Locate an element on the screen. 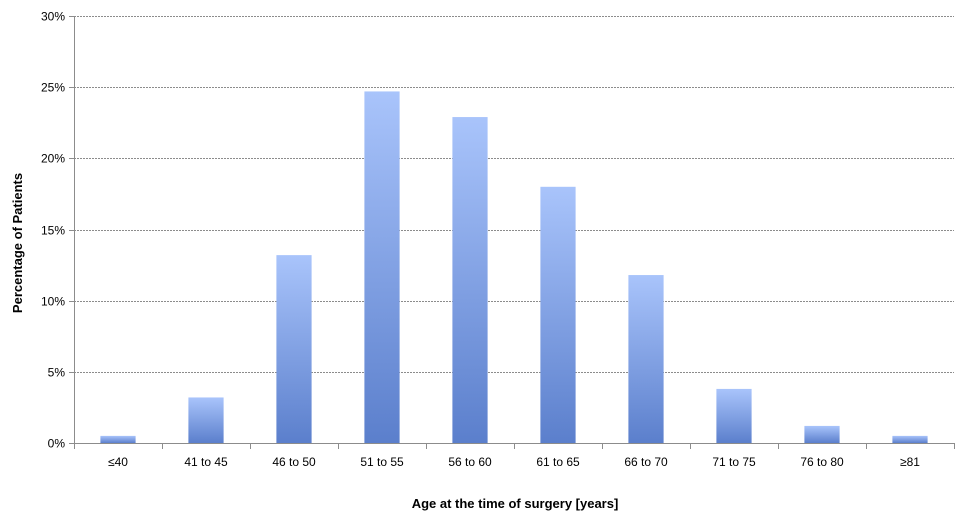 This screenshot has width=958, height=519. x-tick-label: 66 to 70 is located at coordinates (646, 462).